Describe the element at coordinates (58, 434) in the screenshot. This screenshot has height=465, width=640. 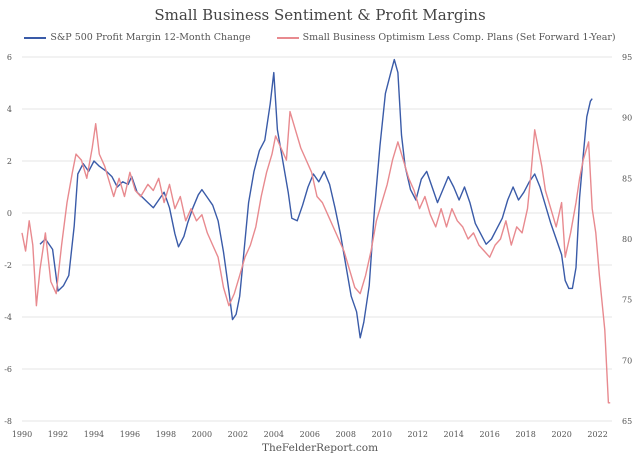
I see `x-tick-label: 1992` at that location.